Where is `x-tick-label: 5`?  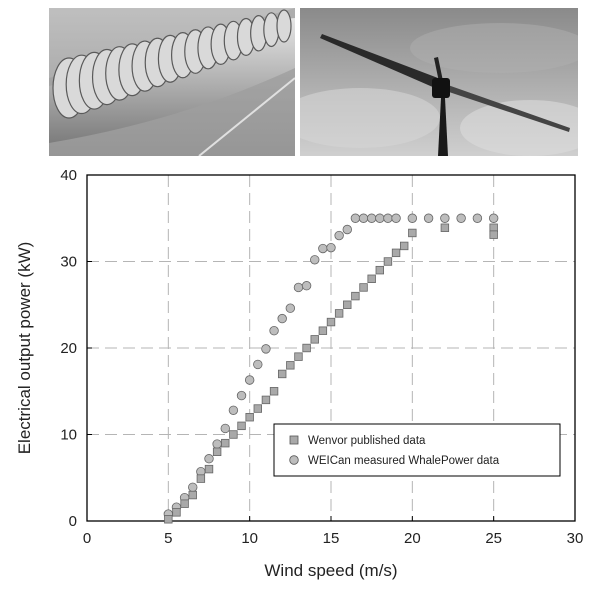
x-tick-label: 5 is located at coordinates (168, 538).